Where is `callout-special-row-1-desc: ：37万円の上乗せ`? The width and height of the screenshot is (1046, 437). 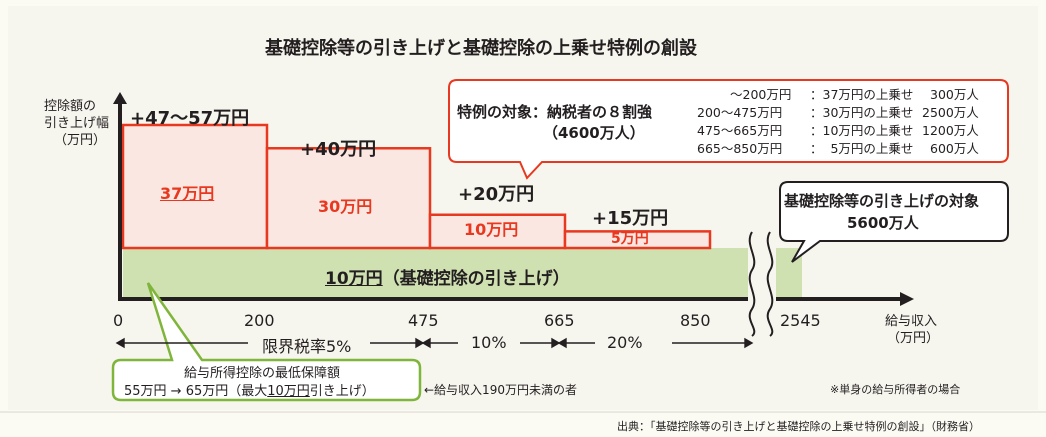
callout-special-row-1-desc: ：37万円の上乗せ is located at coordinates (862, 94).